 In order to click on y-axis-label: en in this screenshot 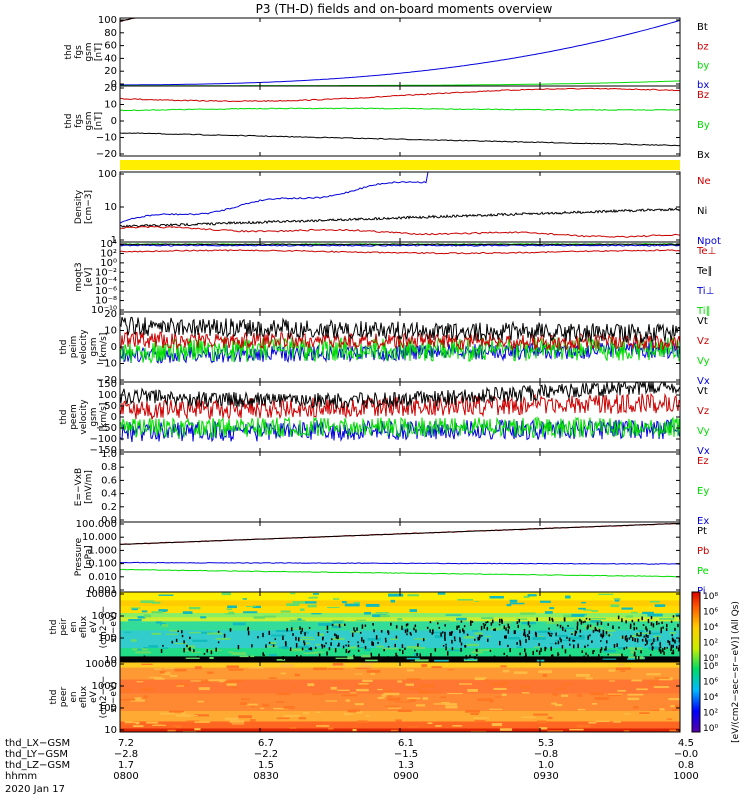, I will do `click(74, 696)`.